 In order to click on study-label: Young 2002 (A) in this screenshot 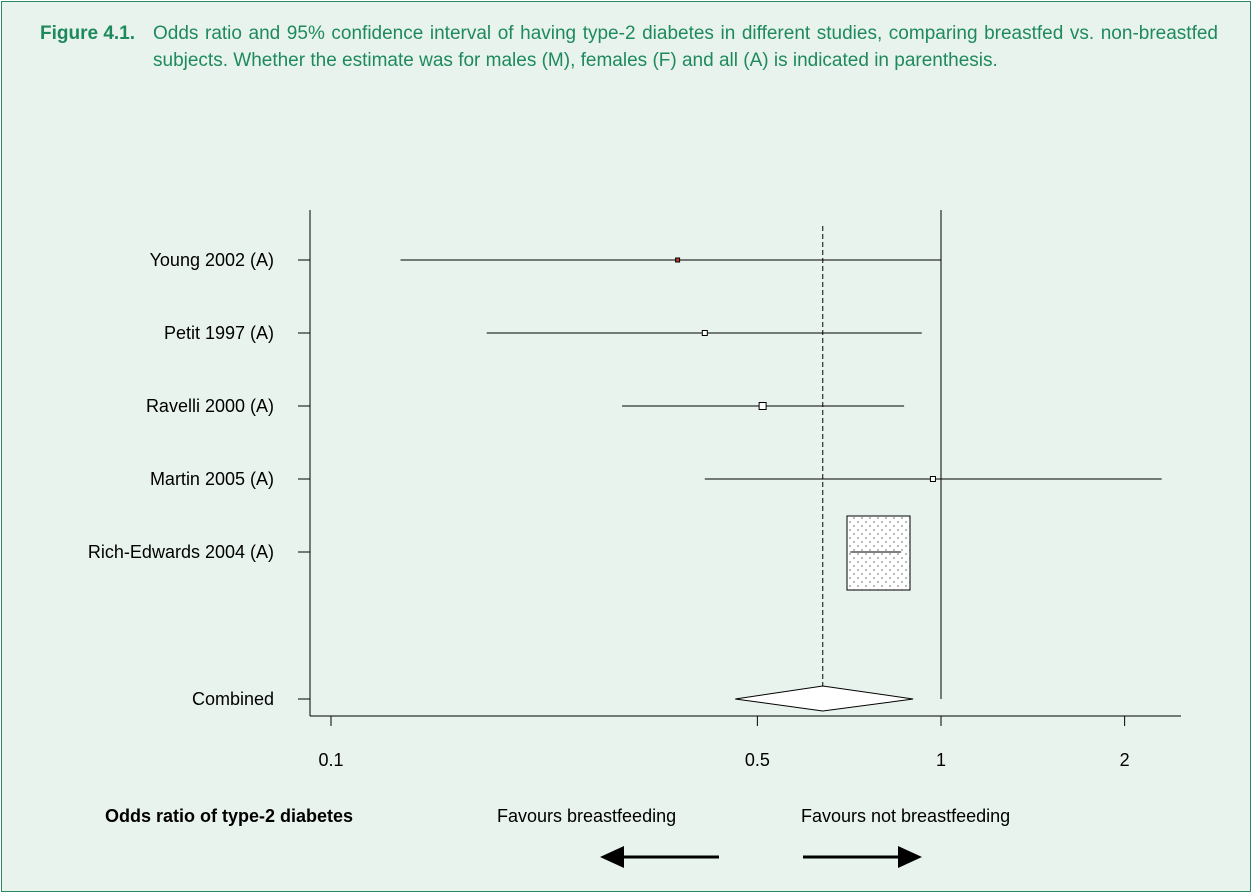, I will do `click(212, 260)`.